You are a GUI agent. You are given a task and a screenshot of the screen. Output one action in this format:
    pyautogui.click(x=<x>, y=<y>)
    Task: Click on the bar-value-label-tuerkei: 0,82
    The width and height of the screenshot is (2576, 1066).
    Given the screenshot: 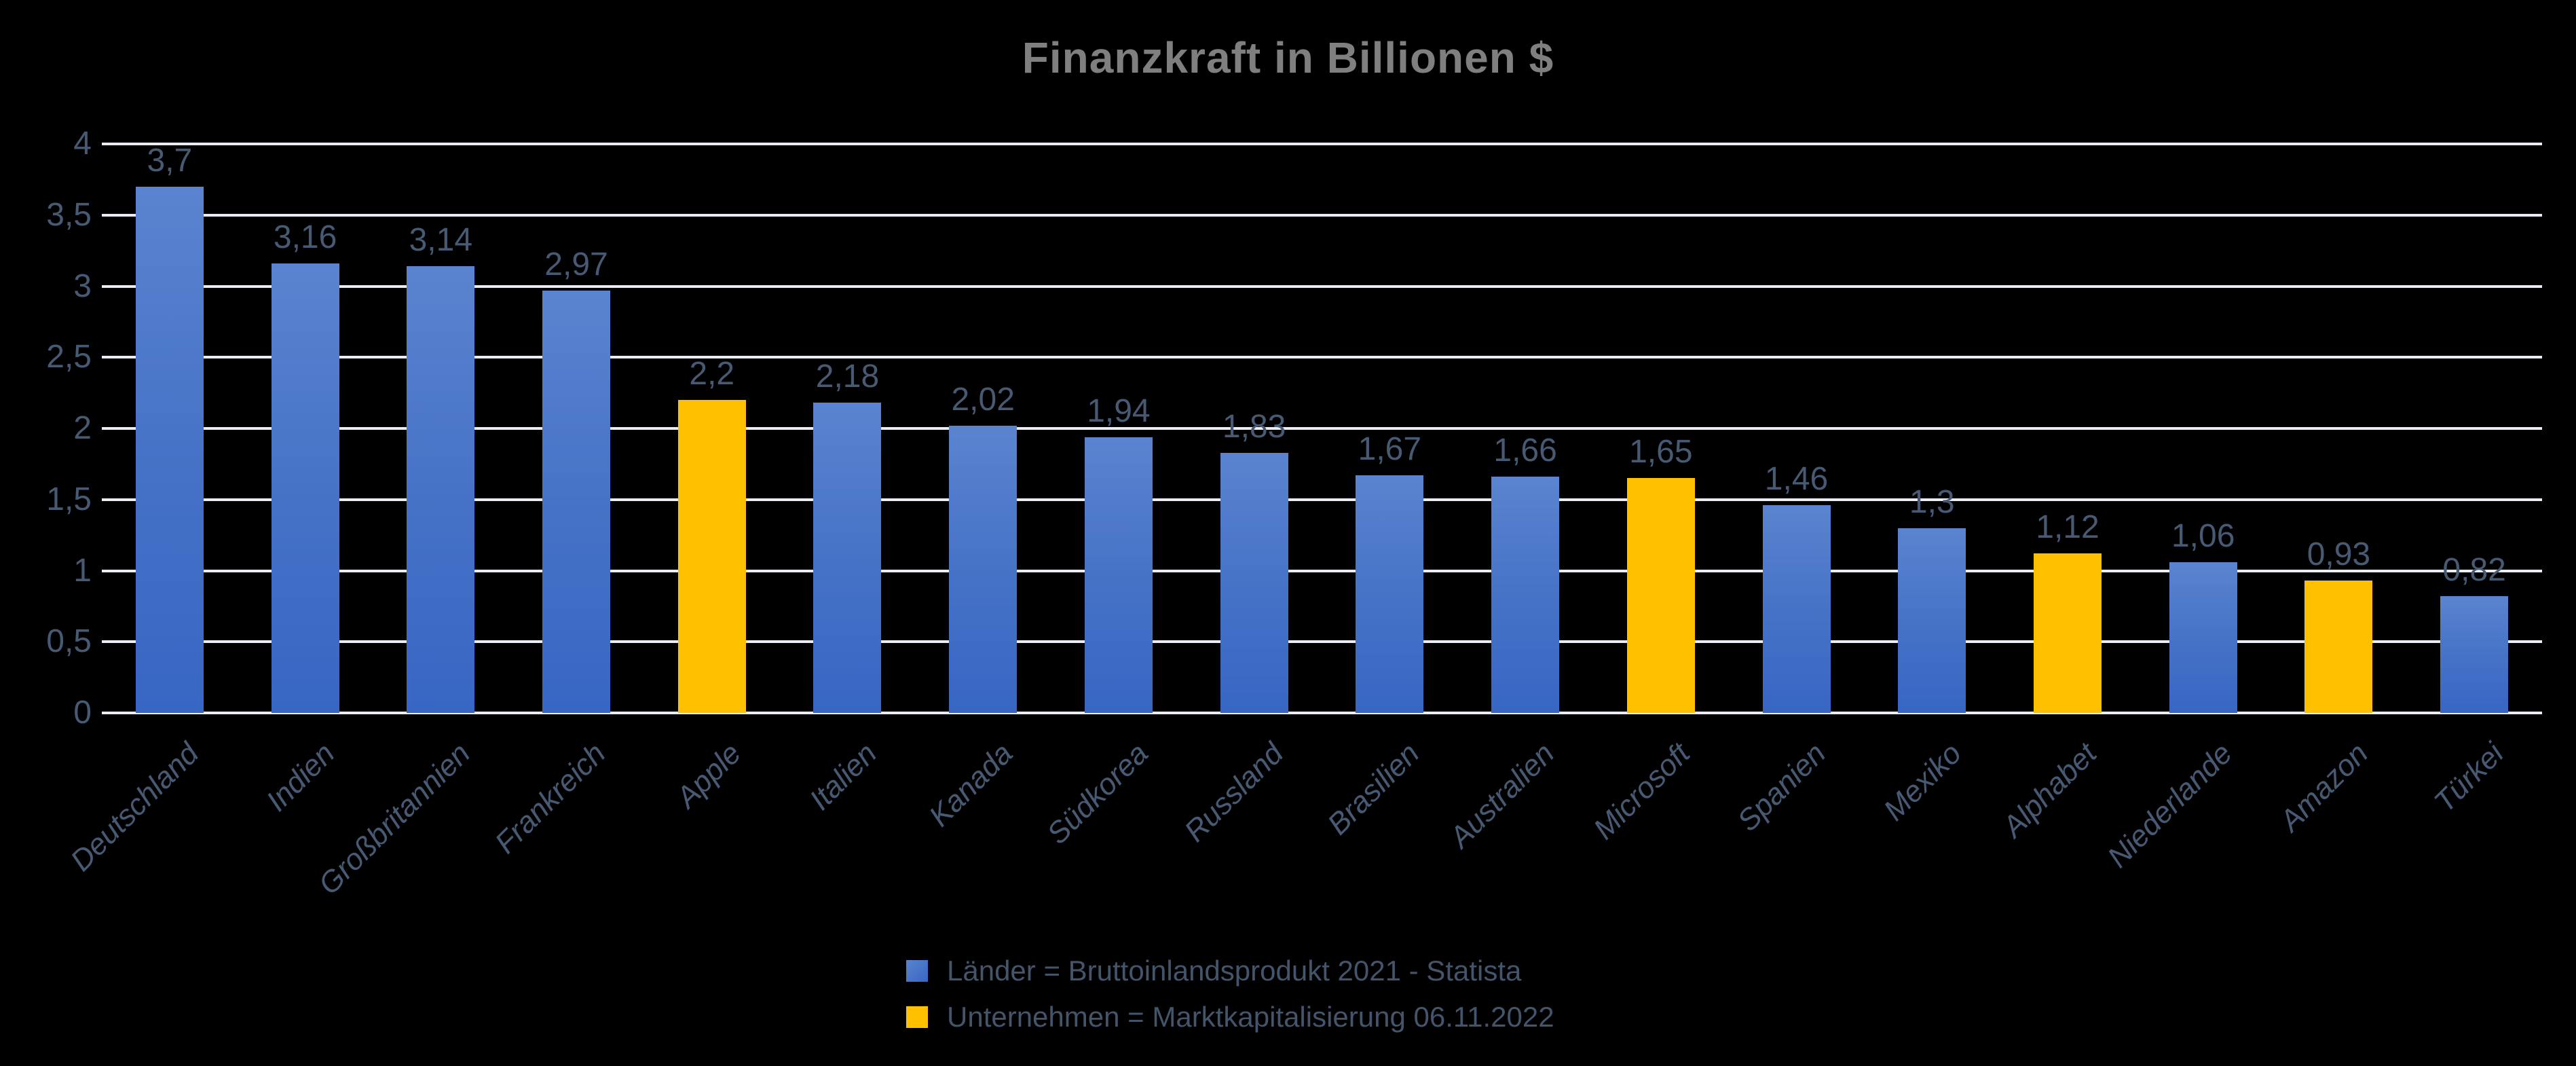 What is the action you would take?
    pyautogui.click(x=2474, y=570)
    